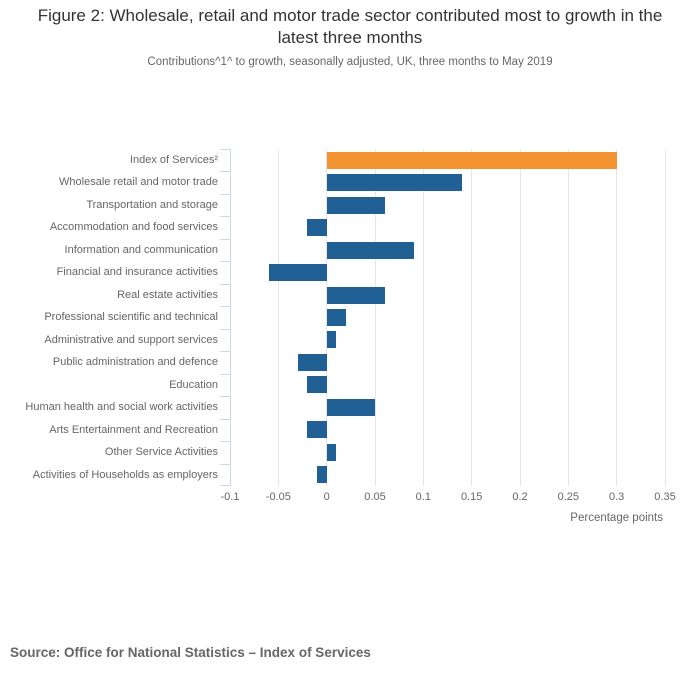 The height and width of the screenshot is (682, 700). I want to click on category-label: Transportation and storage, so click(152, 204).